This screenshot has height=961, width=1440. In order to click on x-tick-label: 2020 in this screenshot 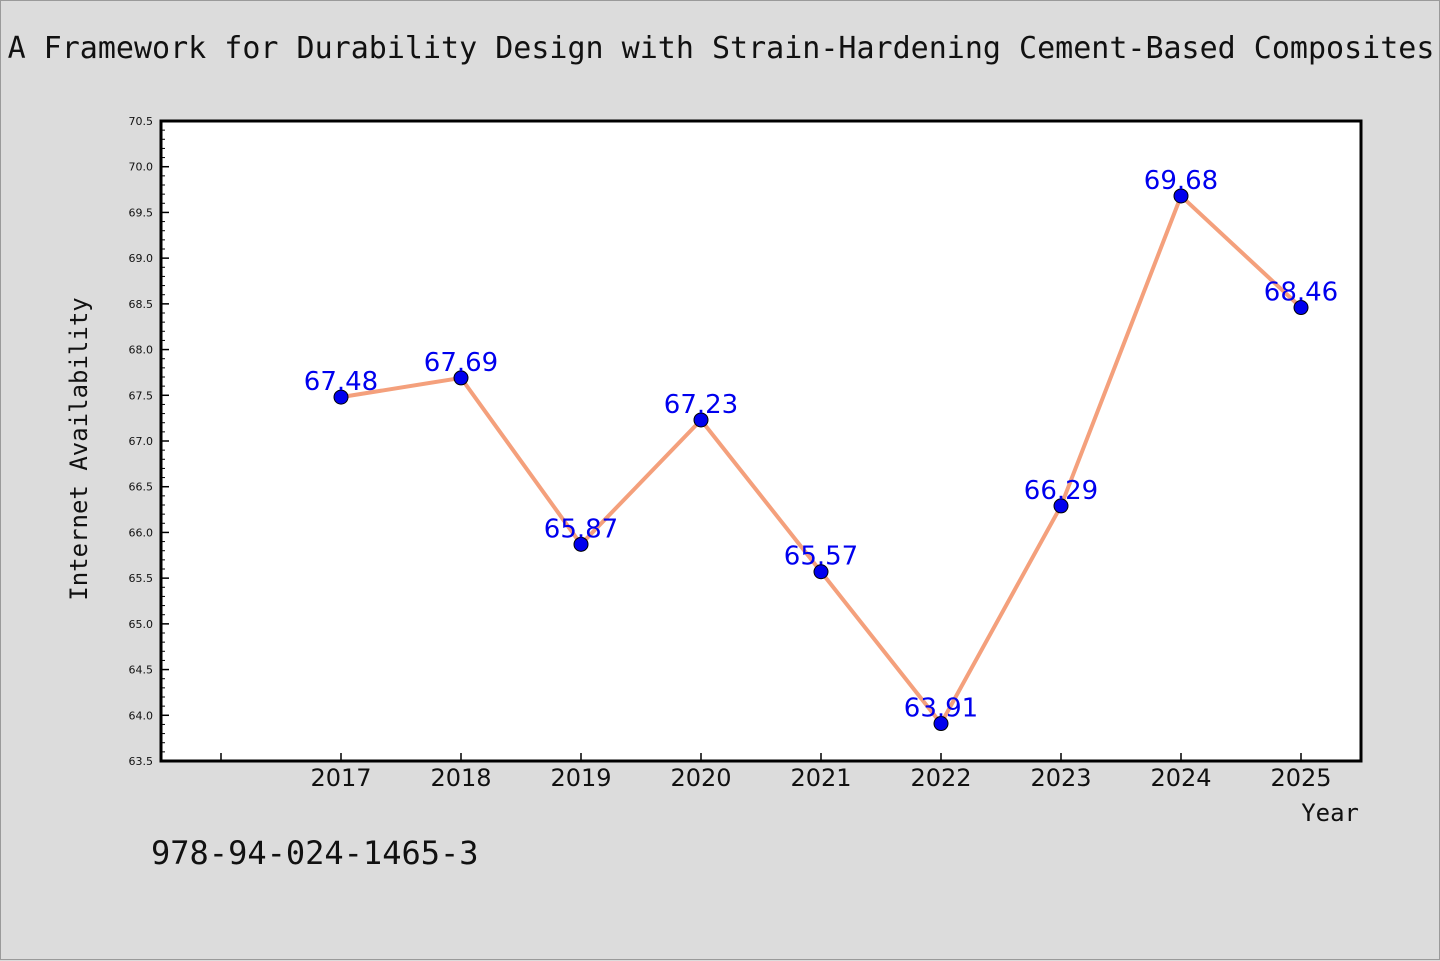, I will do `click(700, 778)`.